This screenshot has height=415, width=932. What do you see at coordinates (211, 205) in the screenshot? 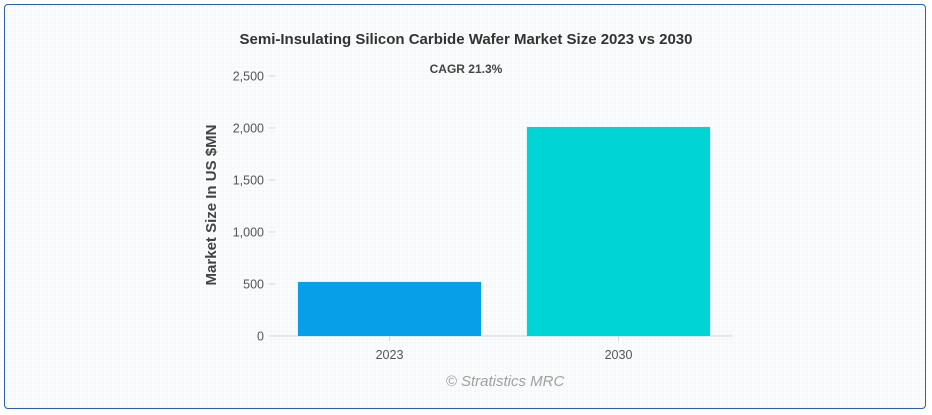
I see `y-axis-label: Market Size In US $MN` at bounding box center [211, 205].